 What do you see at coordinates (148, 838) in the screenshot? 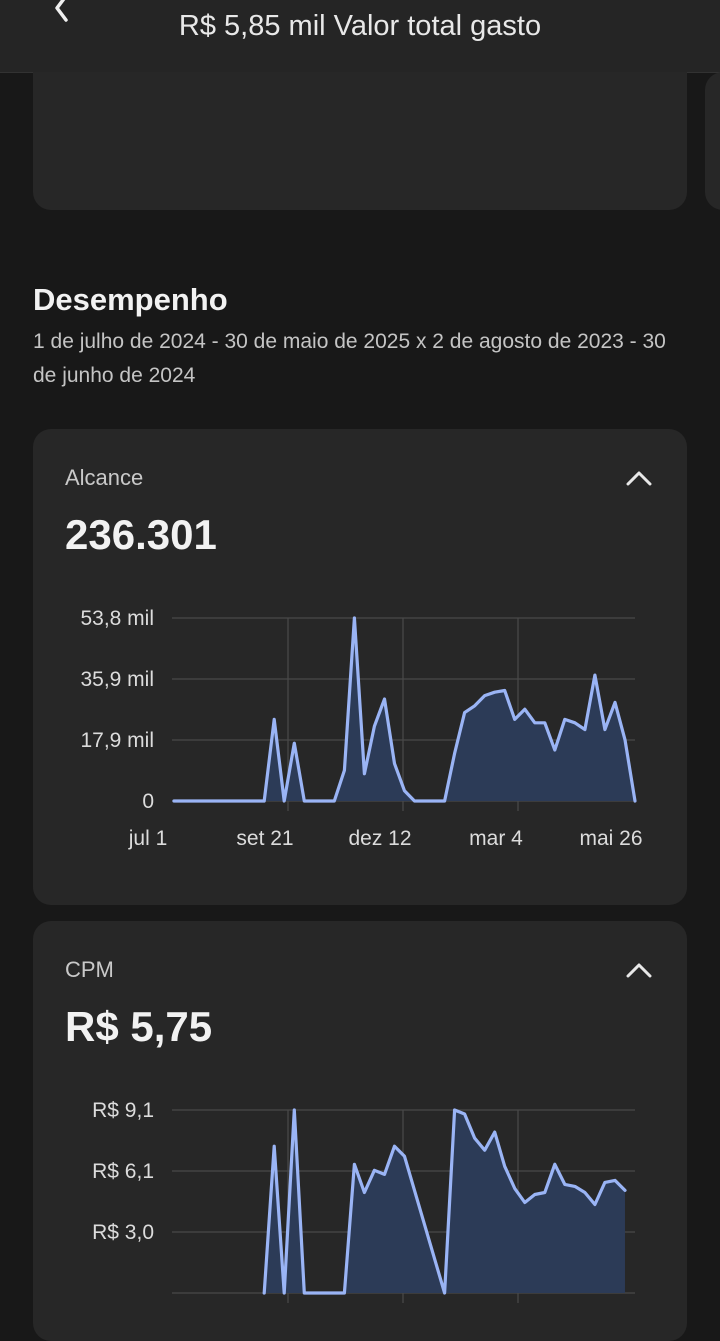
I see `x-tick-label: jul 1` at bounding box center [148, 838].